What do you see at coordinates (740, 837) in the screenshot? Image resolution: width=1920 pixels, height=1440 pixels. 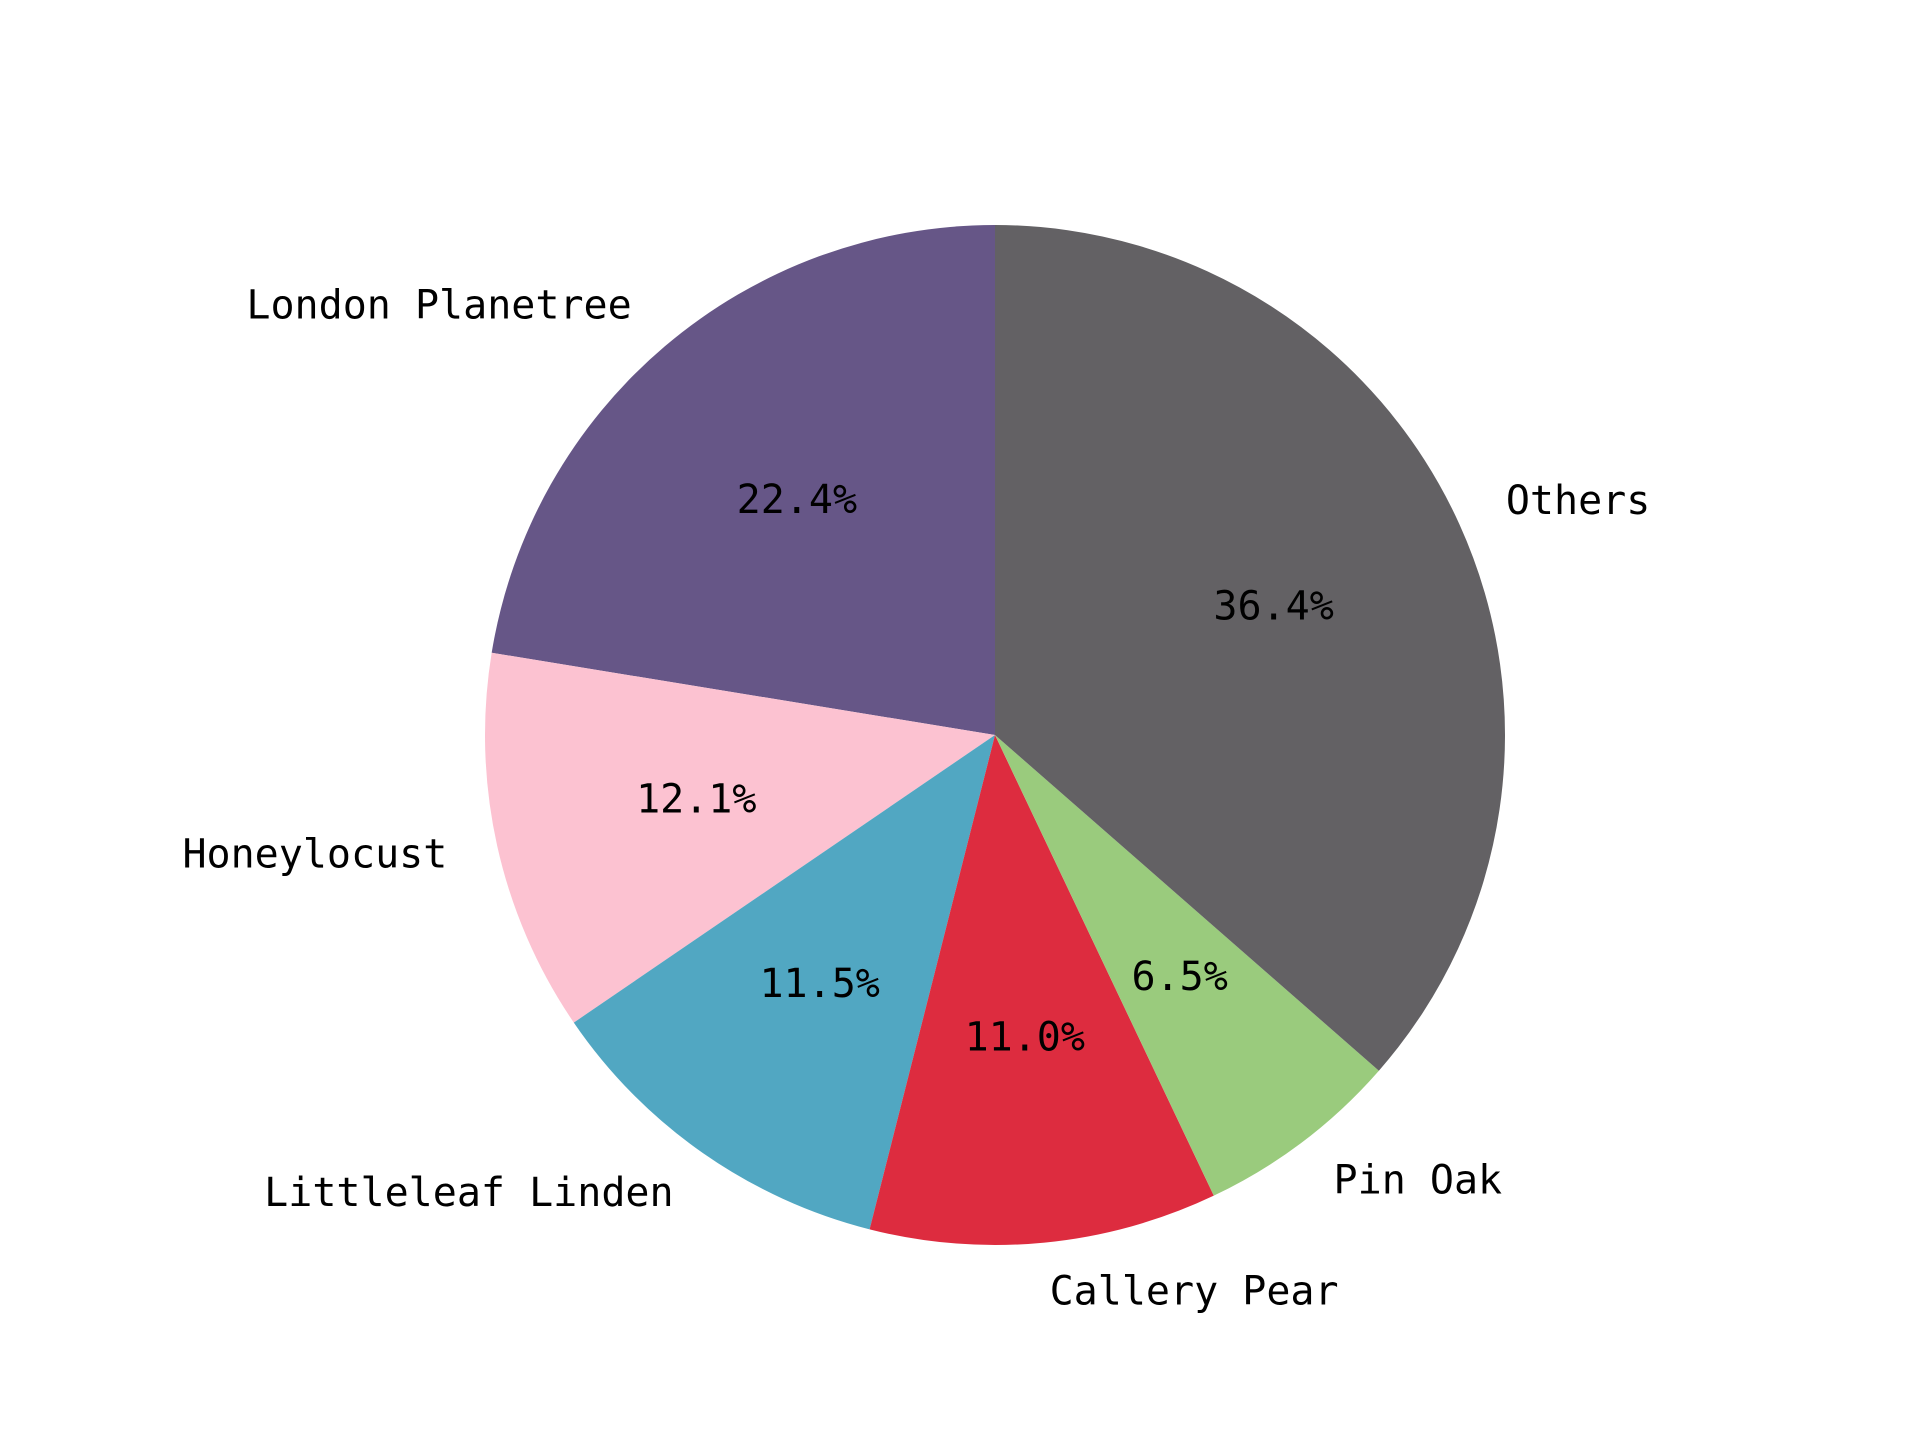 I see `pie-slice-honeylocust` at bounding box center [740, 837].